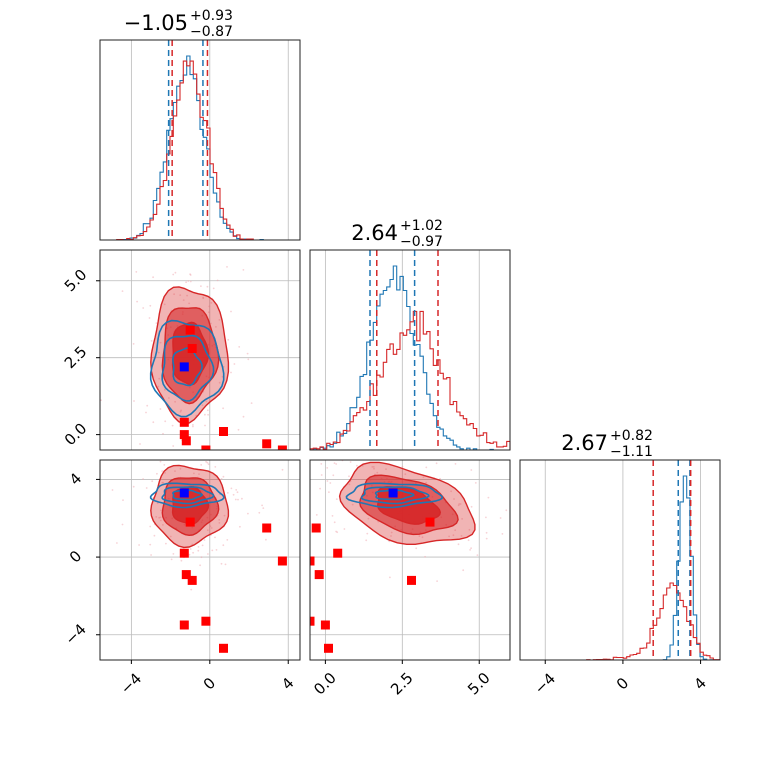  What do you see at coordinates (156, 23) in the screenshot?
I see `panel-title-value: −1.05` at bounding box center [156, 23].